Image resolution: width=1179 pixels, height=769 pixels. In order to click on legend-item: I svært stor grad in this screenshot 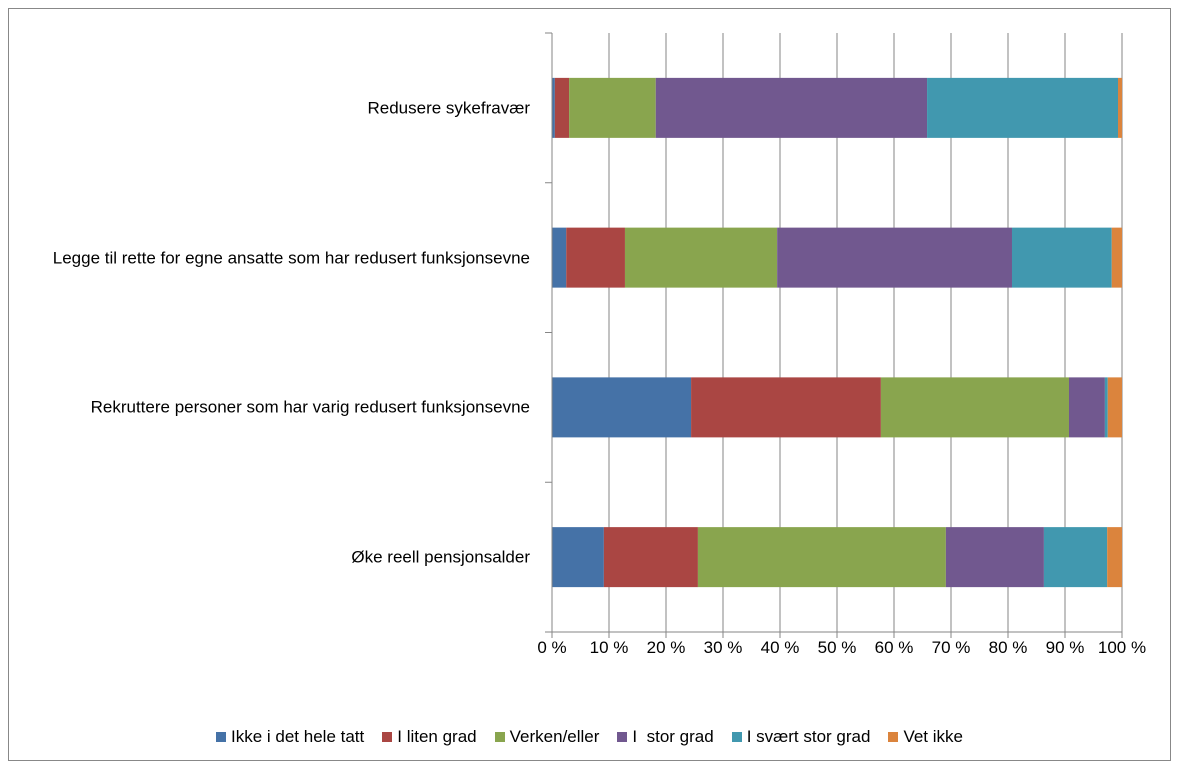, I will do `click(801, 737)`.